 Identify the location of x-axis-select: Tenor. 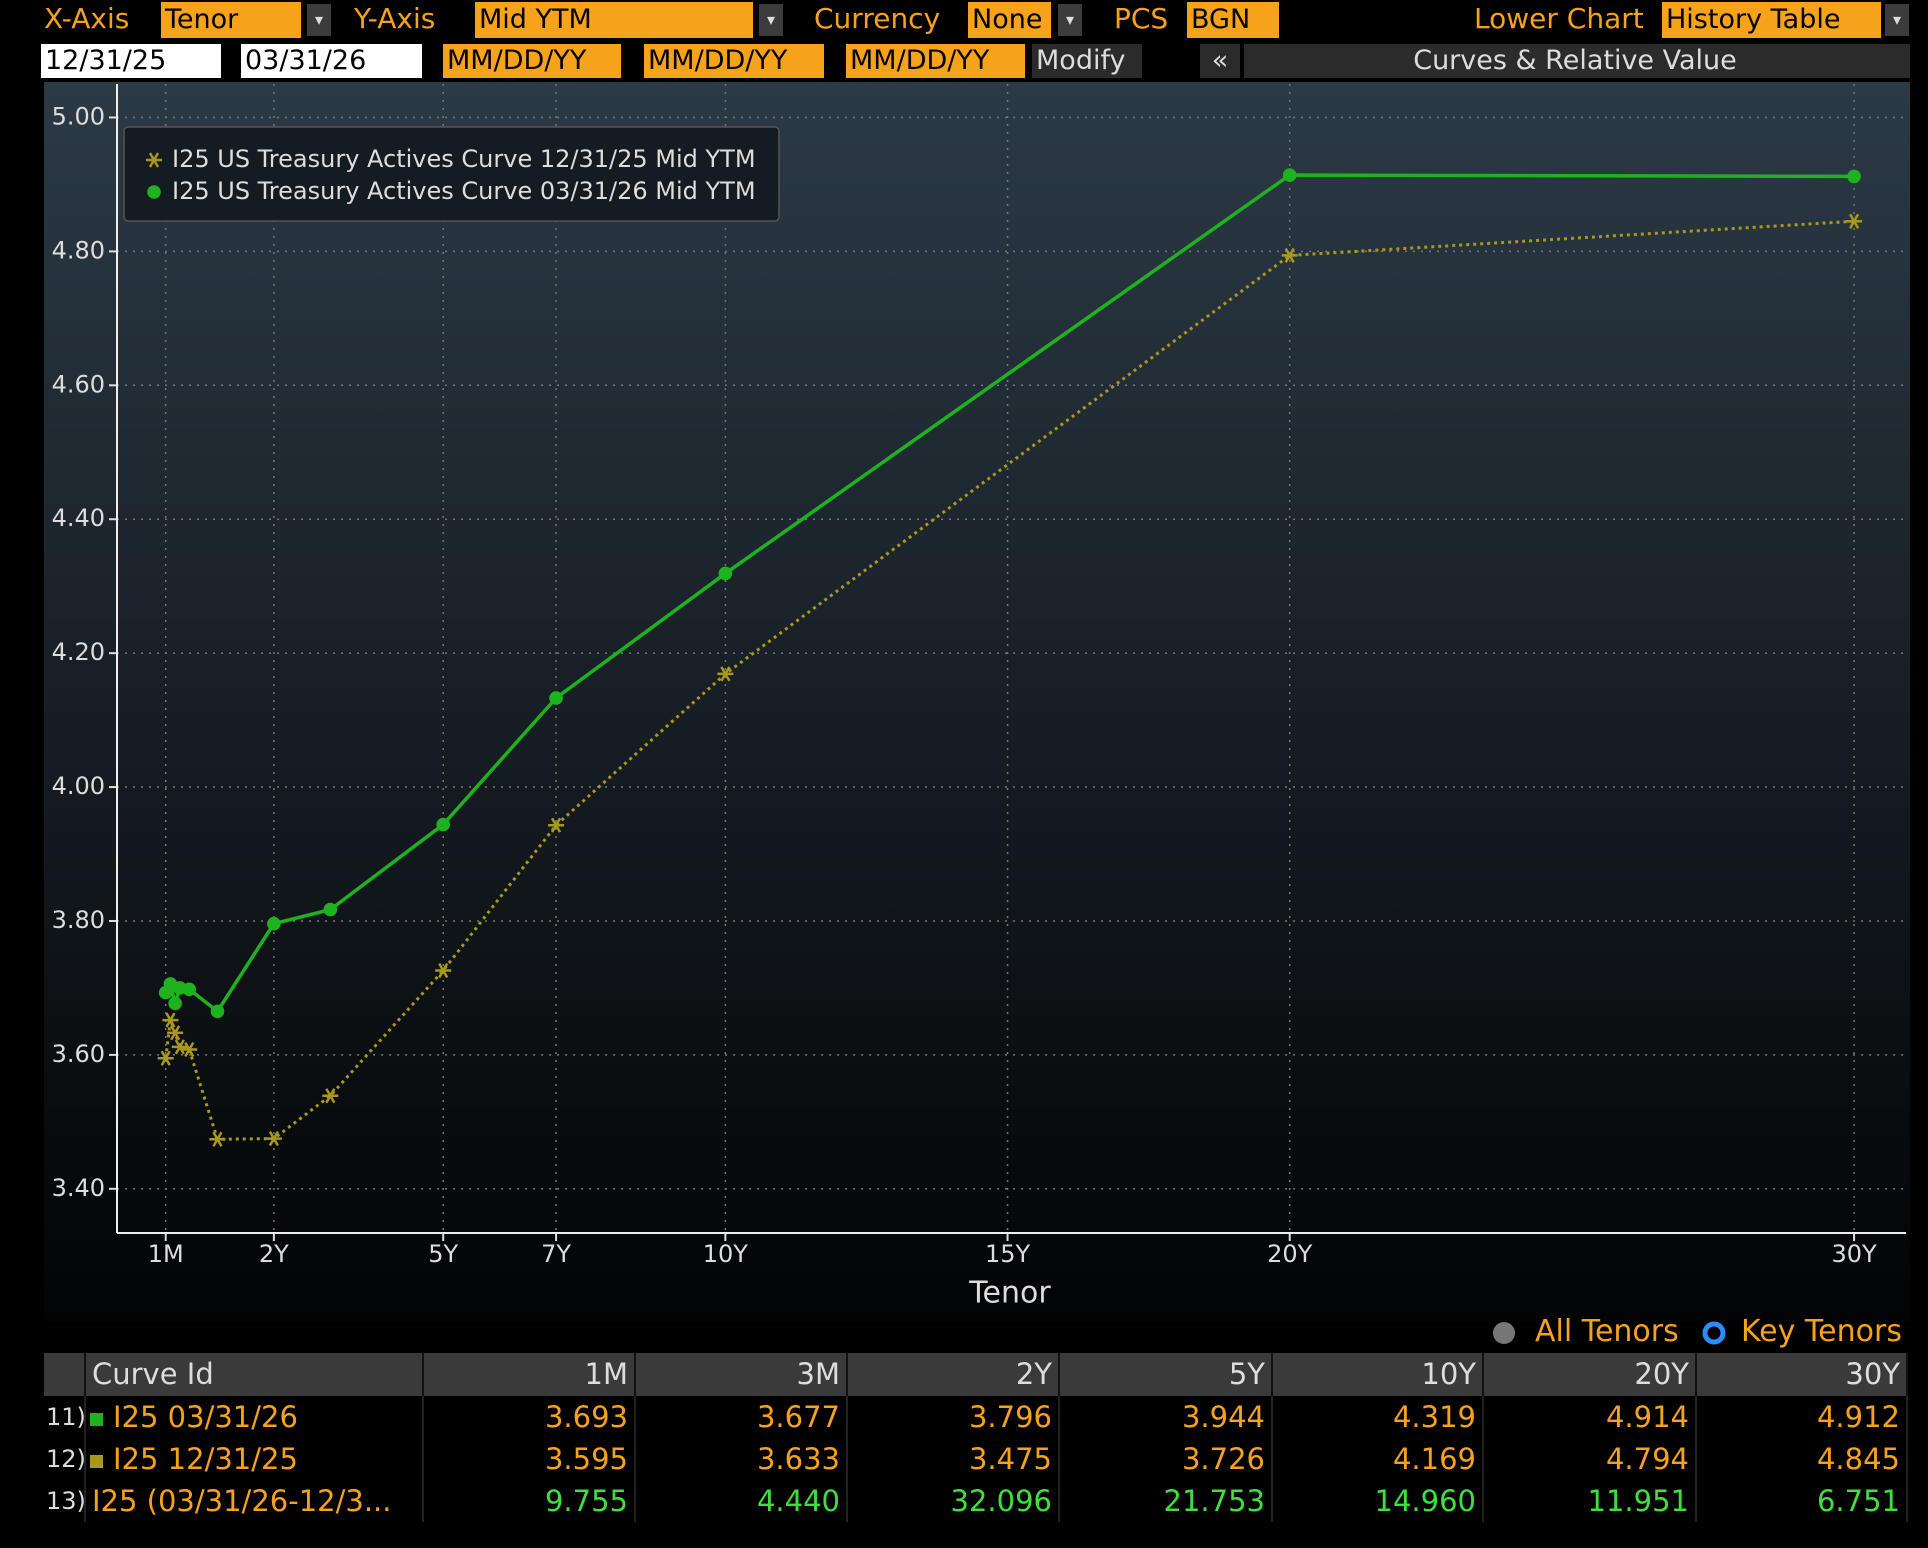
(231, 20).